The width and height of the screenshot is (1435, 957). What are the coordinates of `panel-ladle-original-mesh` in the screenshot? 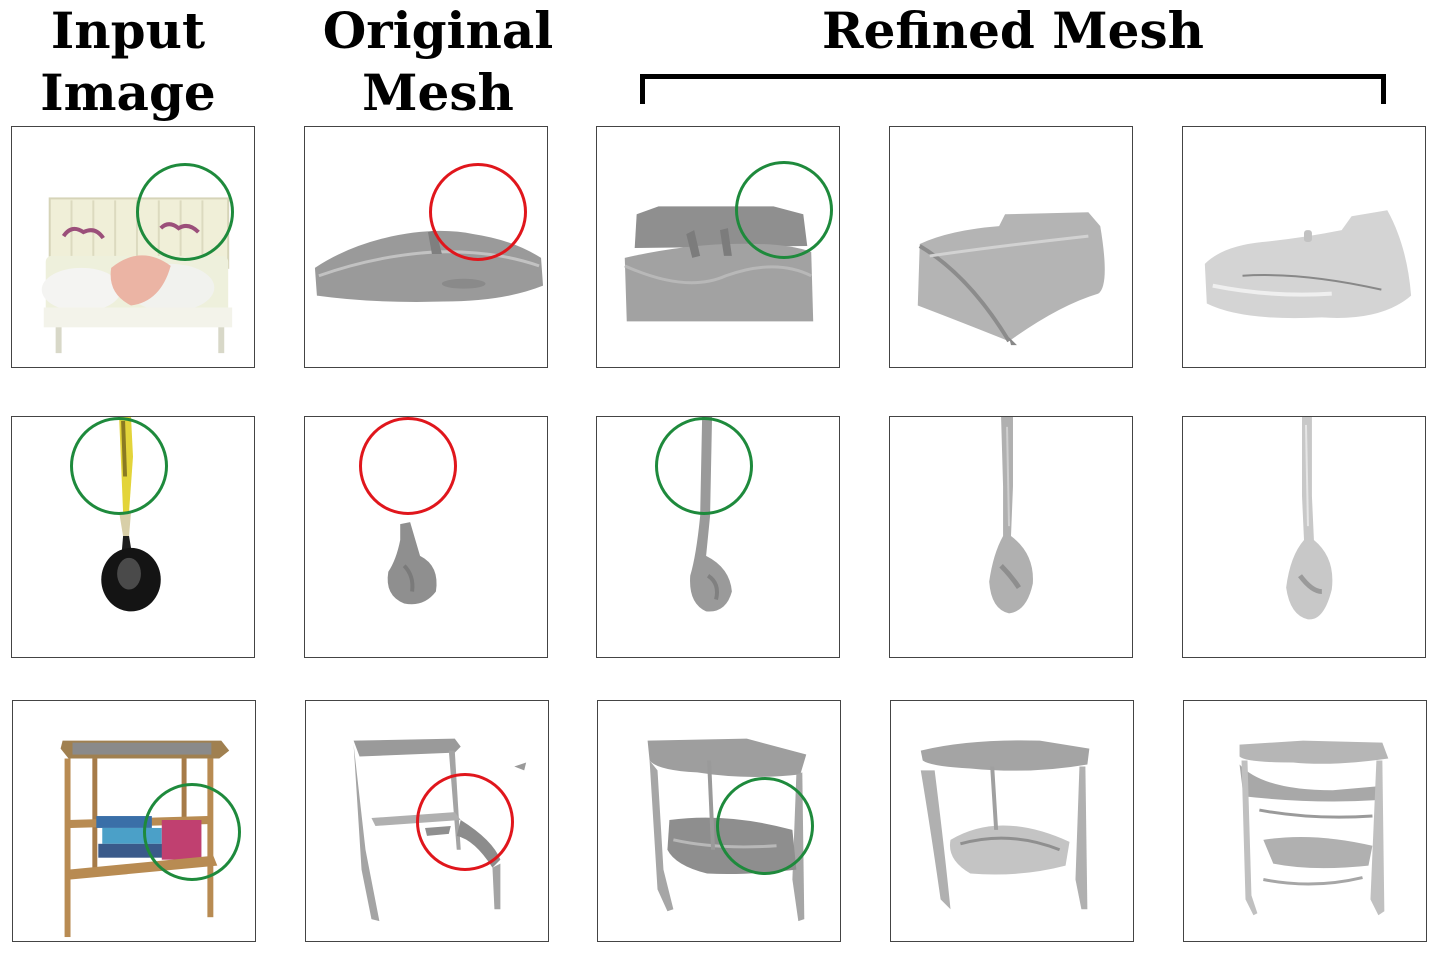 It's located at (426, 537).